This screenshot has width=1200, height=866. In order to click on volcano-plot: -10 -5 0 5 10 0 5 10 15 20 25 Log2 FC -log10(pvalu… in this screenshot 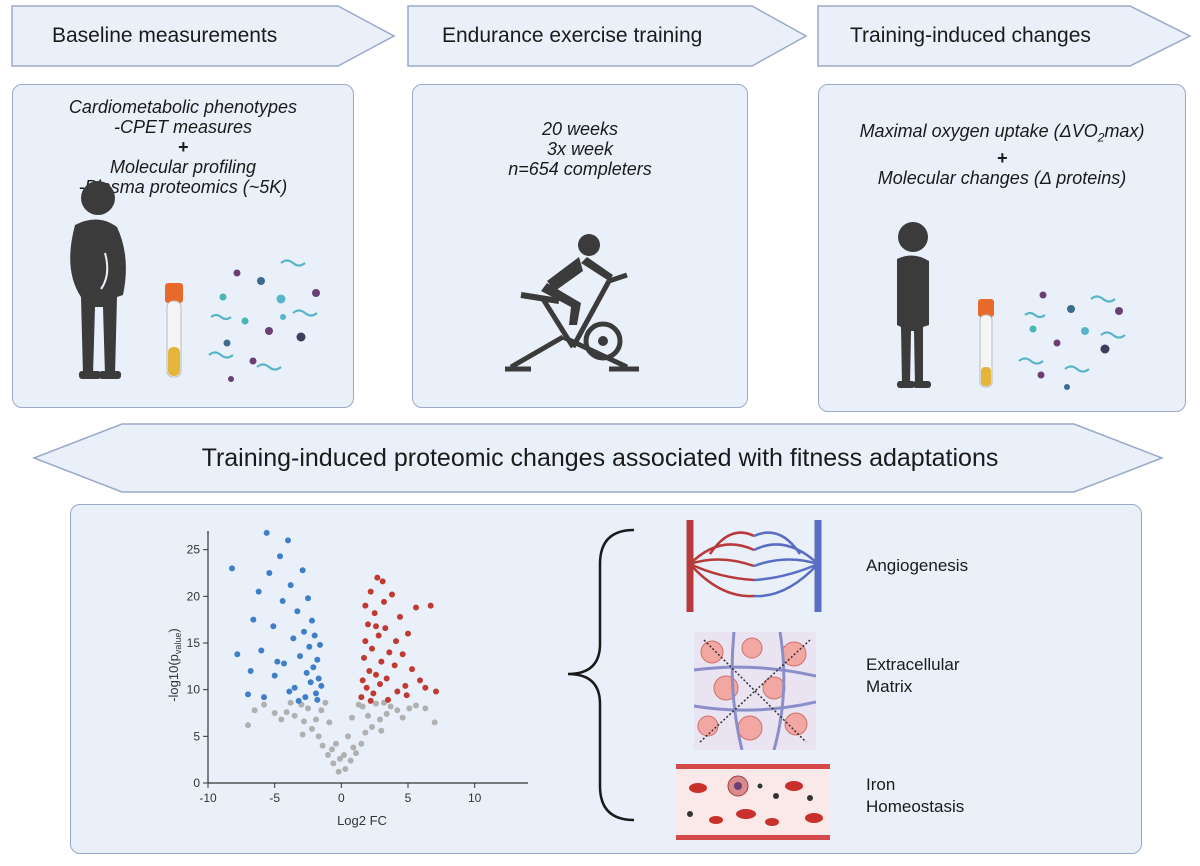, I will do `click(347, 678)`.